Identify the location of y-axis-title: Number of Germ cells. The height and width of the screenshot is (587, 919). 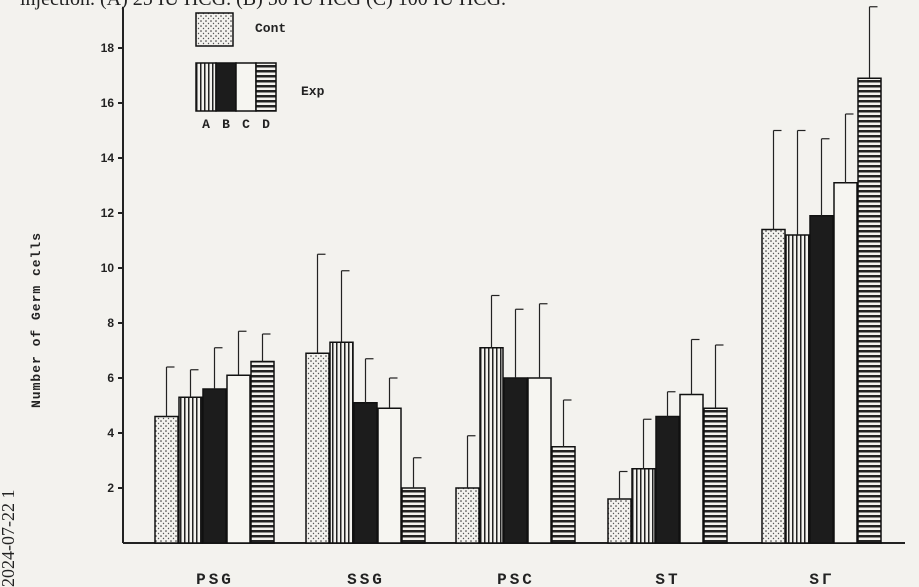
(36, 320).